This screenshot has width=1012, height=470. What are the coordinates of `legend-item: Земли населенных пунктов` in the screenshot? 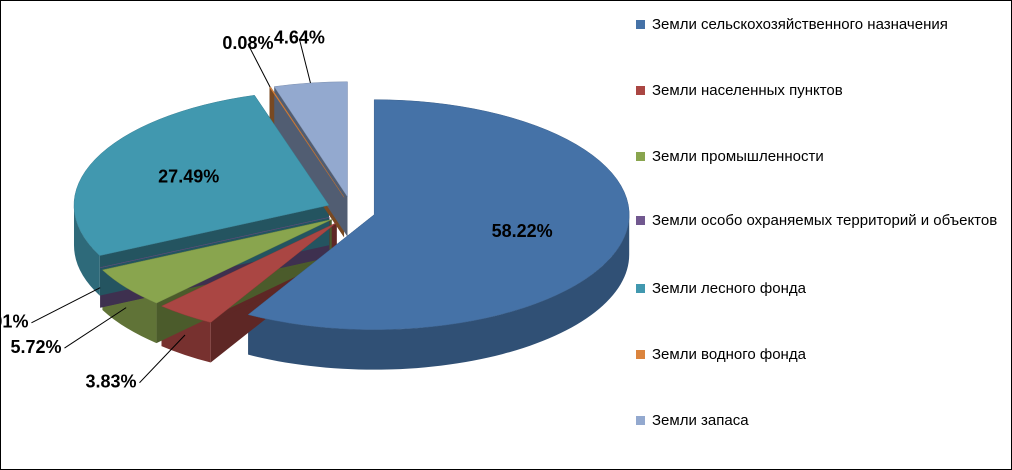 It's located at (823, 90).